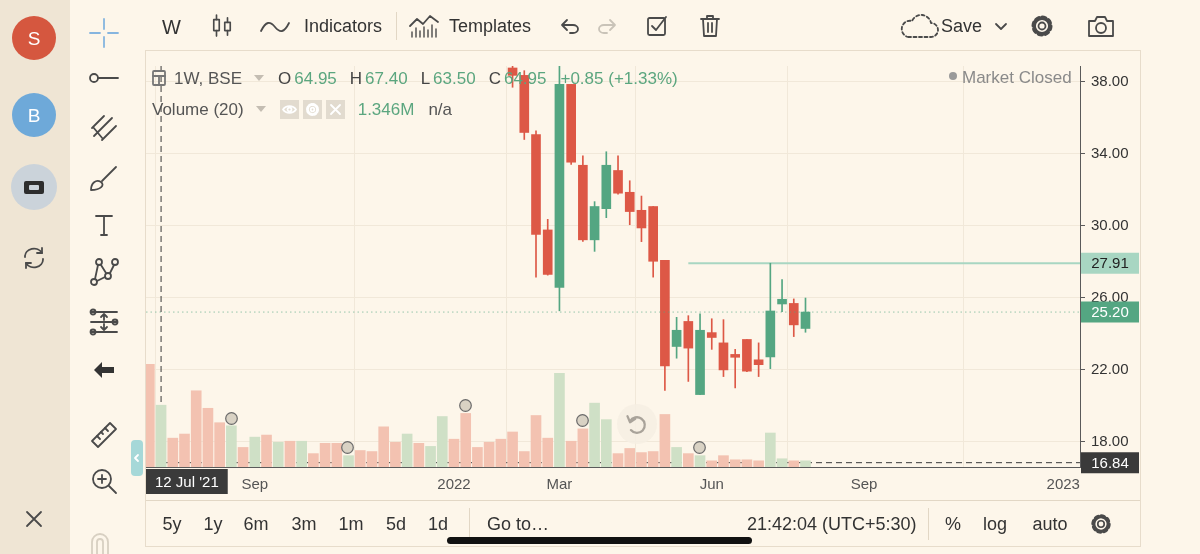  Describe the element at coordinates (1110, 296) in the screenshot. I see `y-tick-label: 26.00` at that location.